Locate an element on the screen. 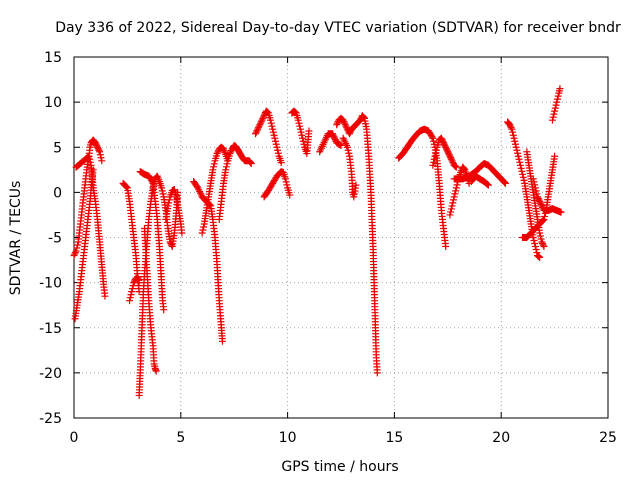 The height and width of the screenshot is (480, 640). y-tick-label: -15 is located at coordinates (50, 329).